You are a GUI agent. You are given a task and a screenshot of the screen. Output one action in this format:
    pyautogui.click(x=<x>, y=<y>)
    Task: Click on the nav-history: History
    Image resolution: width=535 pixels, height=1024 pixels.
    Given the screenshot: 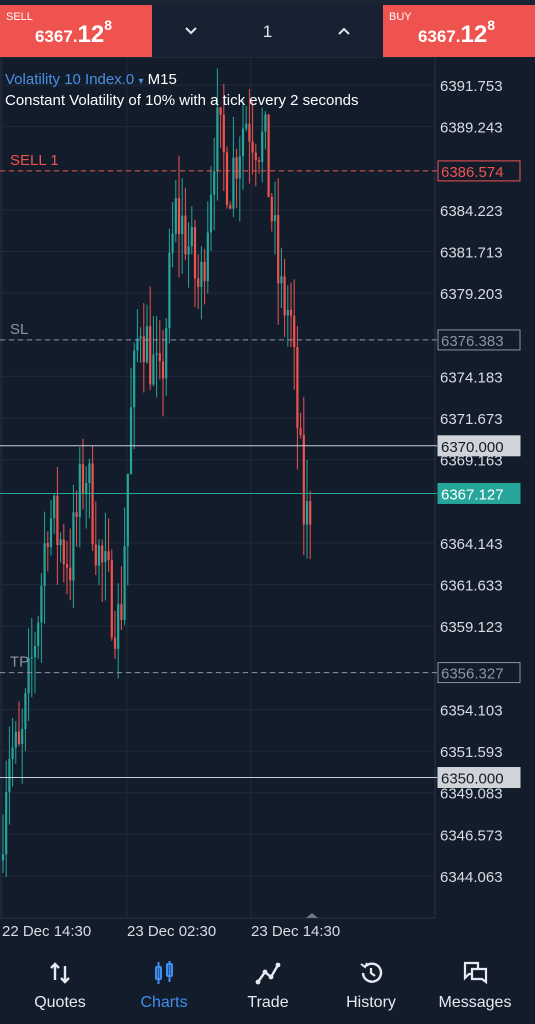 What is the action you would take?
    pyautogui.click(x=371, y=983)
    